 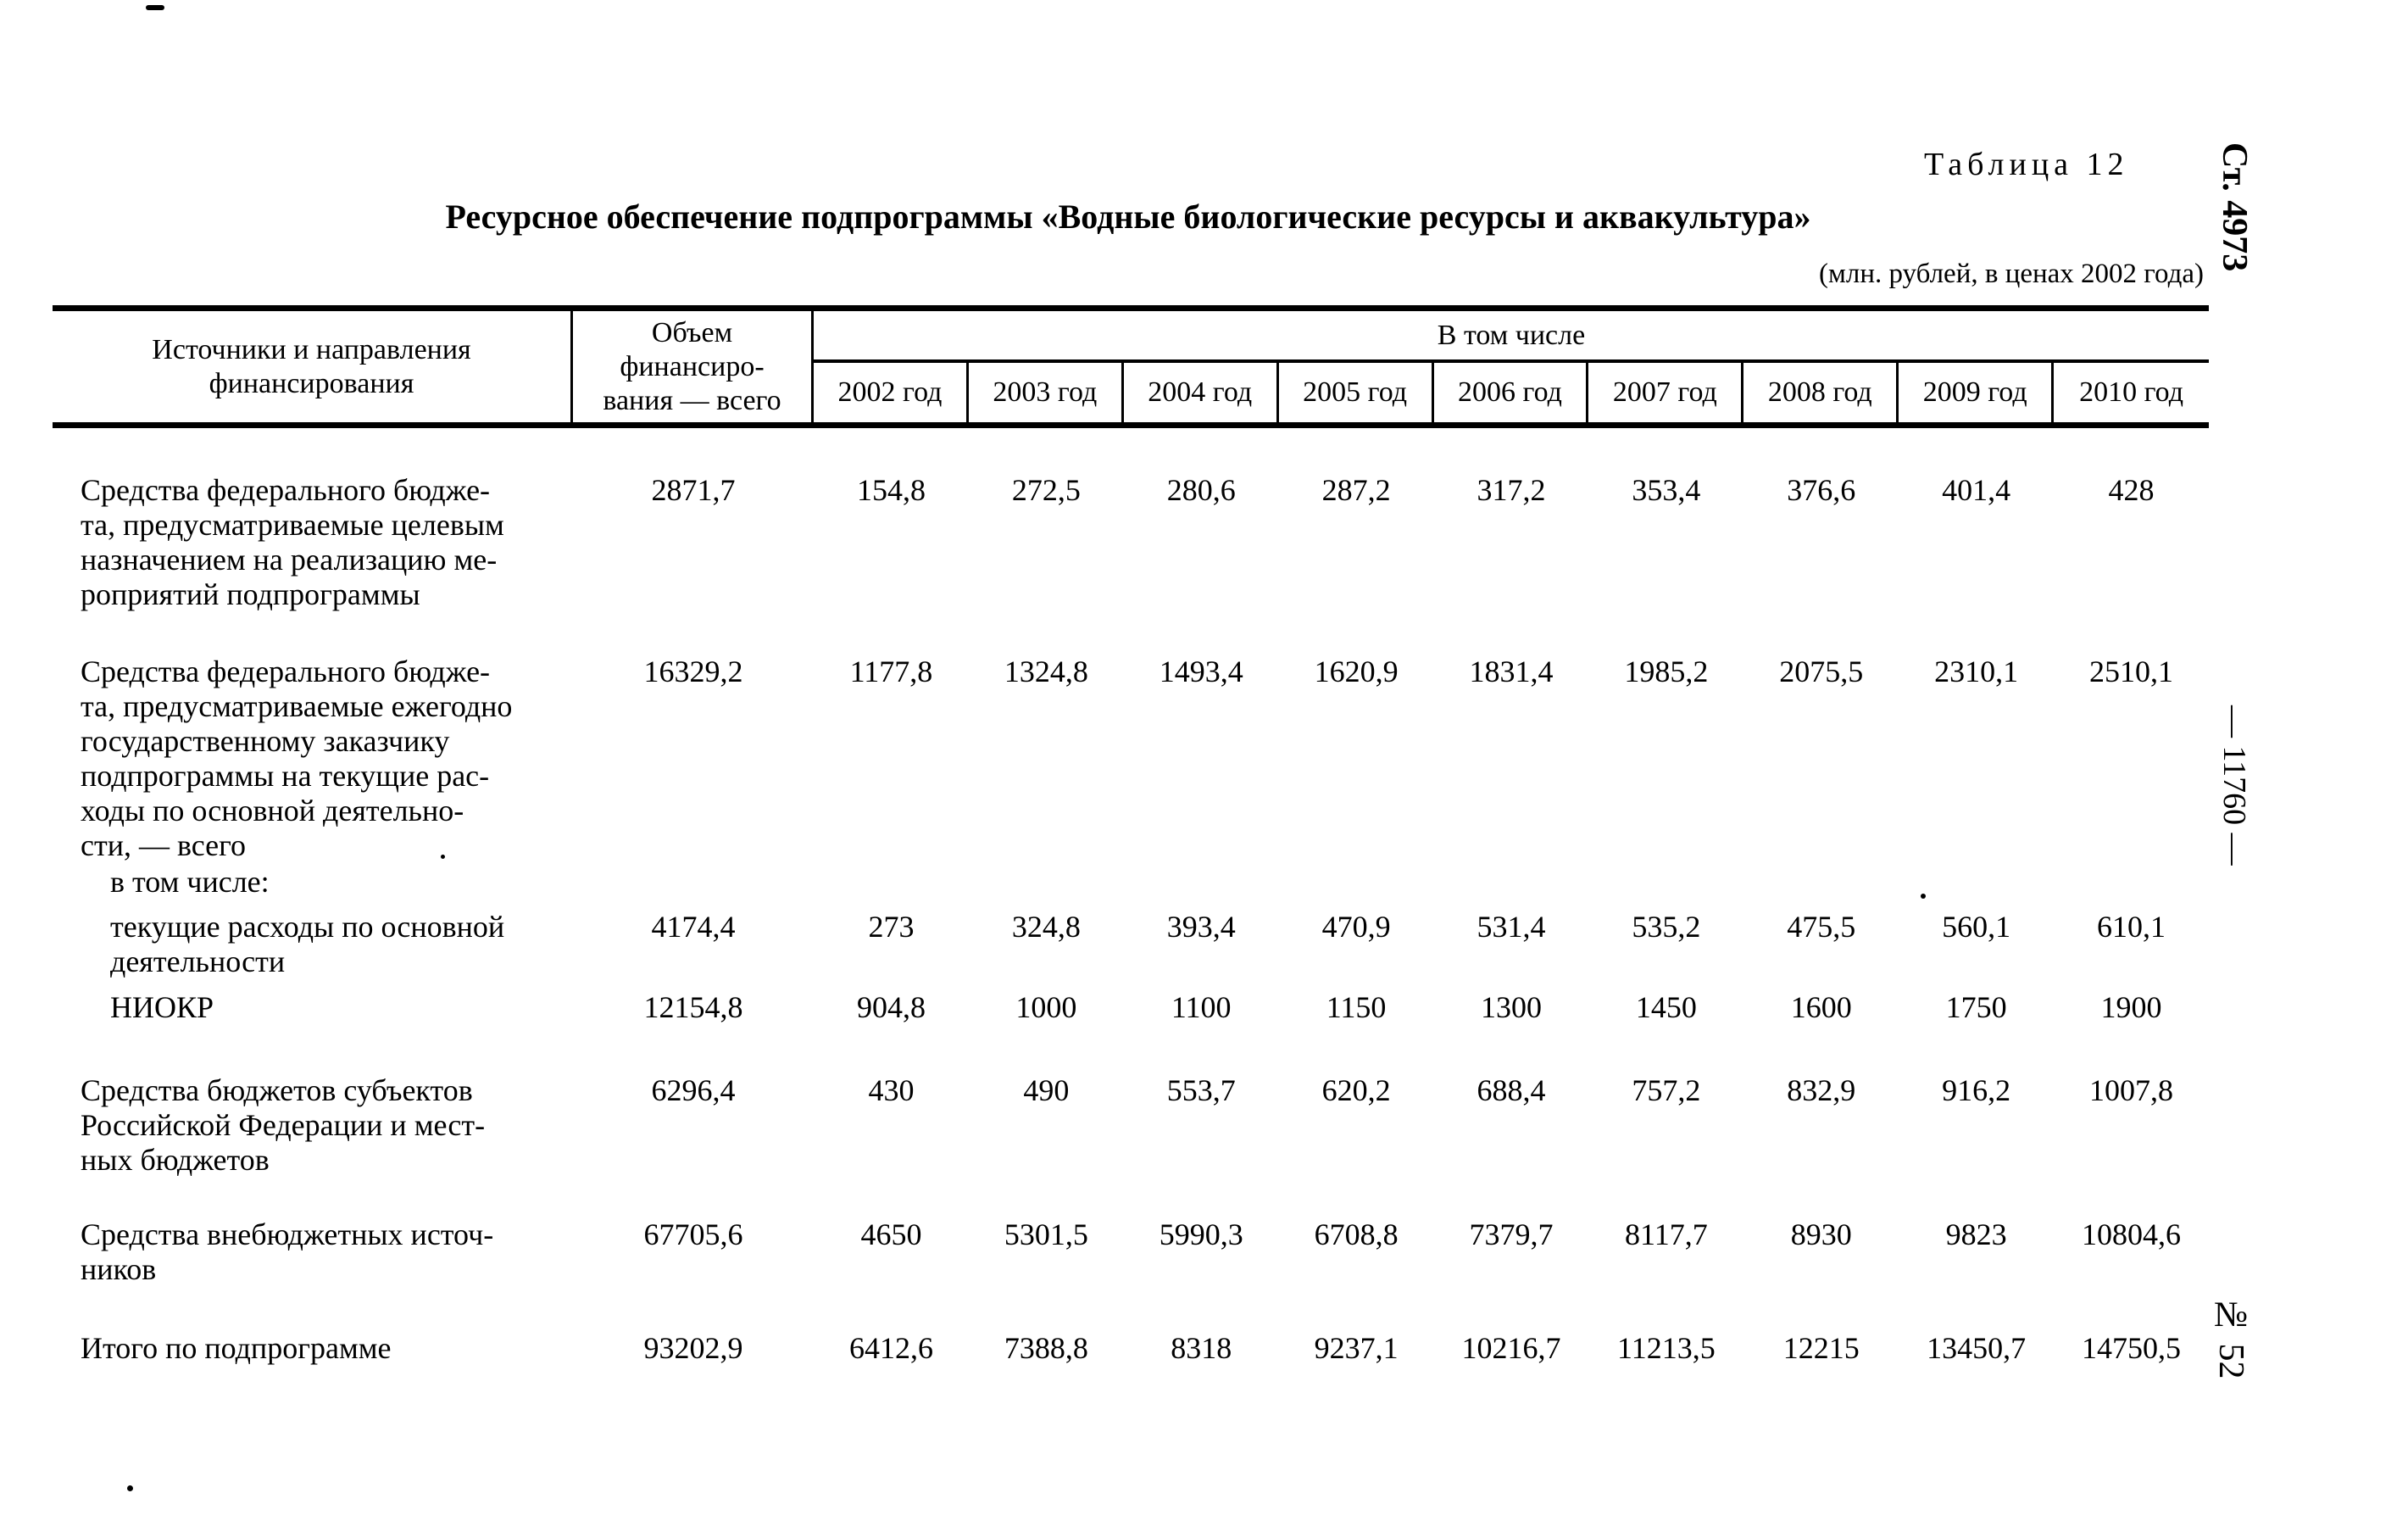 What do you see at coordinates (1976, 927) in the screenshot?
I see `cell-value: 560,1` at bounding box center [1976, 927].